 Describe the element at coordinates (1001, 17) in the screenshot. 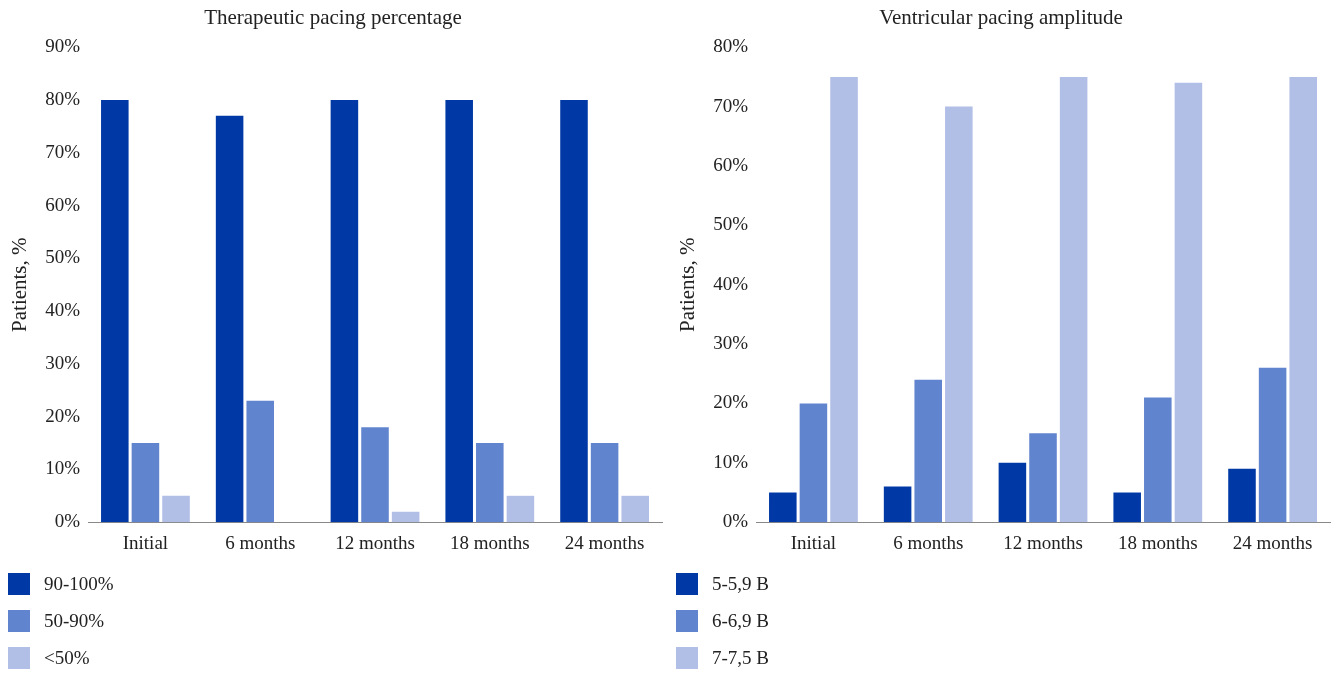

I see `chart-title: Ventricular pacing amplitude` at that location.